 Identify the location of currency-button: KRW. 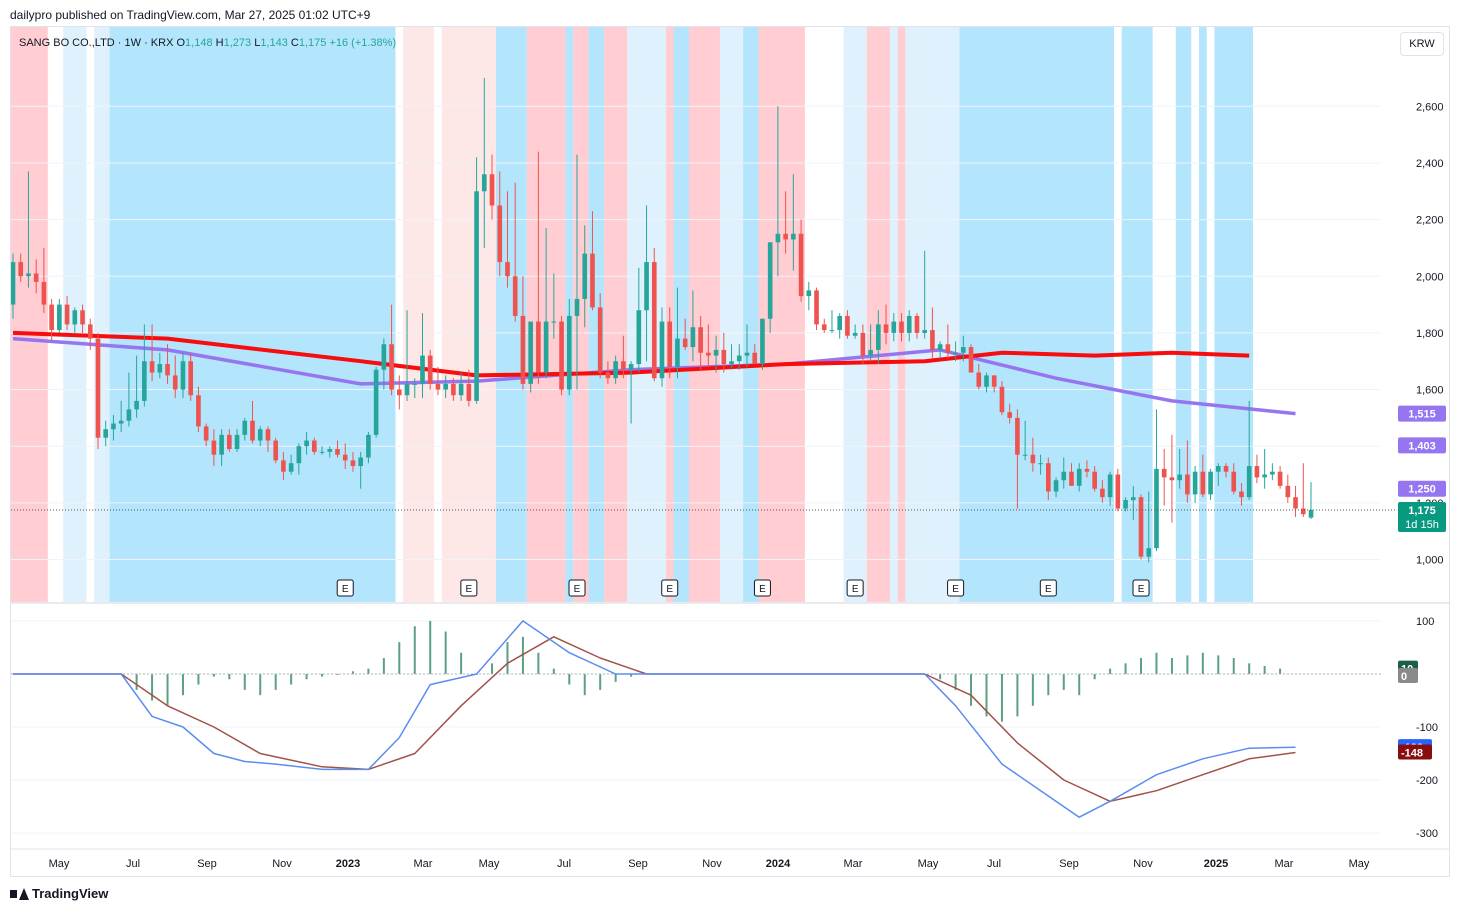
(1422, 44).